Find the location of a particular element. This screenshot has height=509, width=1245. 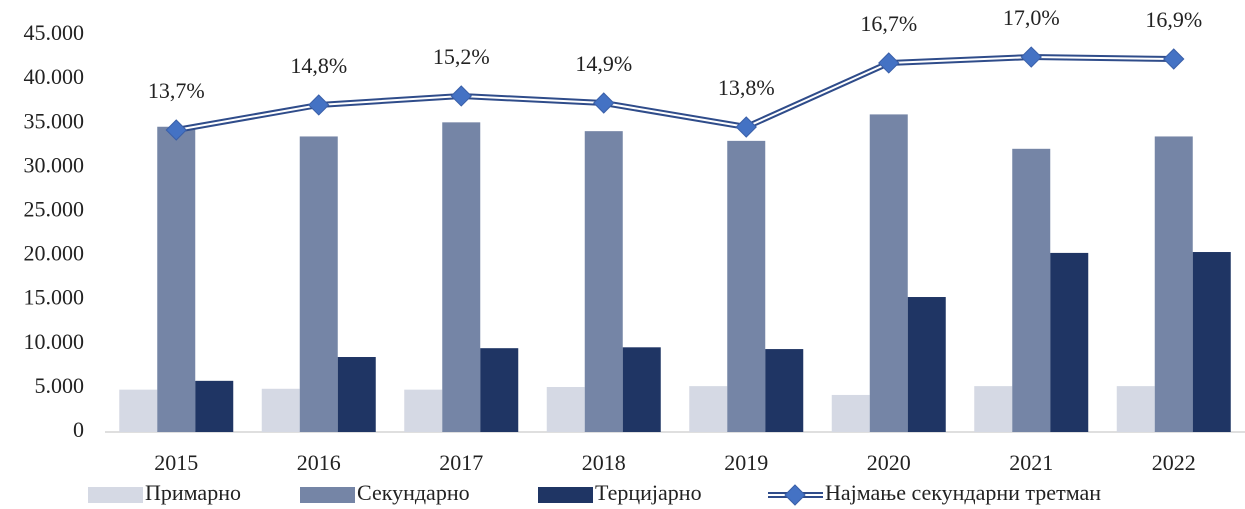

y-tick-label: 35.000 is located at coordinates (54, 120).